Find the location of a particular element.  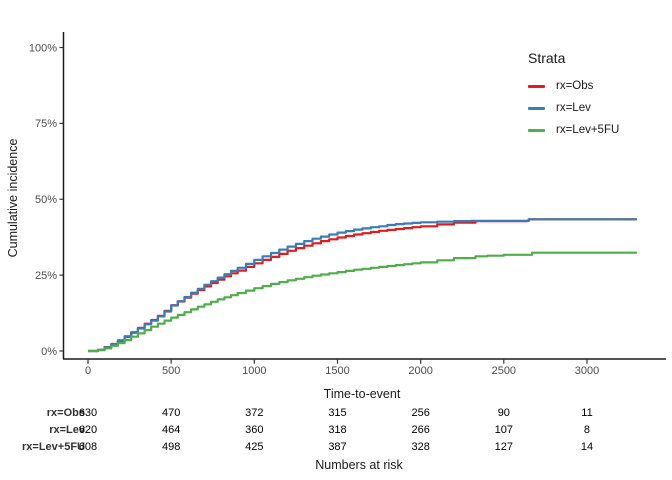

legend-line-swatch-green is located at coordinates (536, 130).